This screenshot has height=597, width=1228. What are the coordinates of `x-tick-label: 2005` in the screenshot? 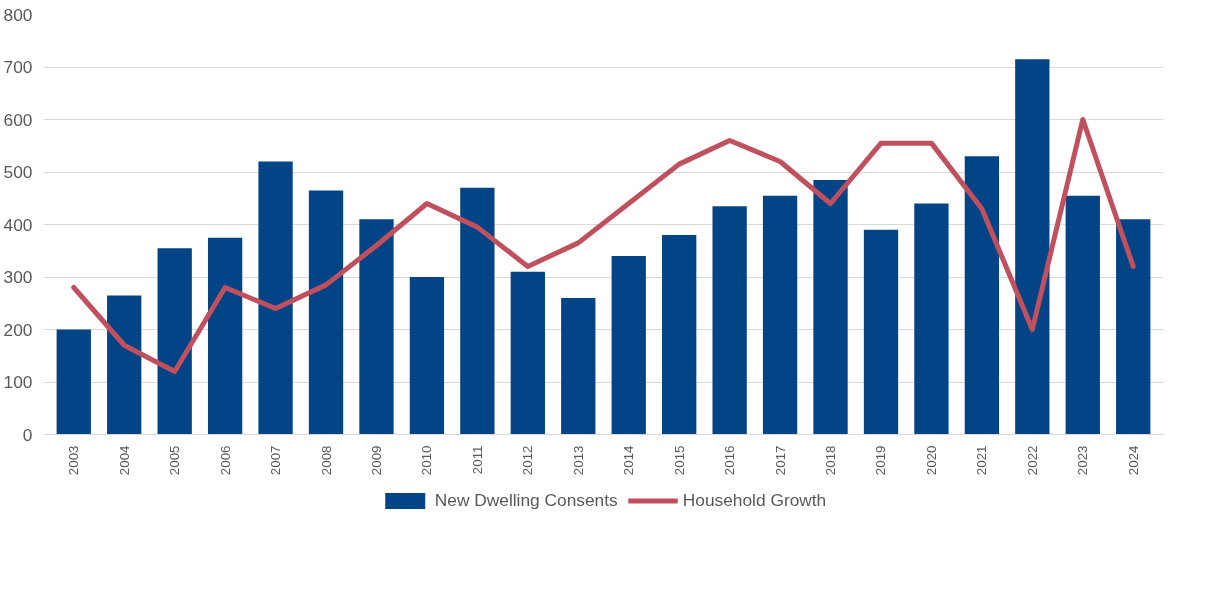 It's located at (175, 460).